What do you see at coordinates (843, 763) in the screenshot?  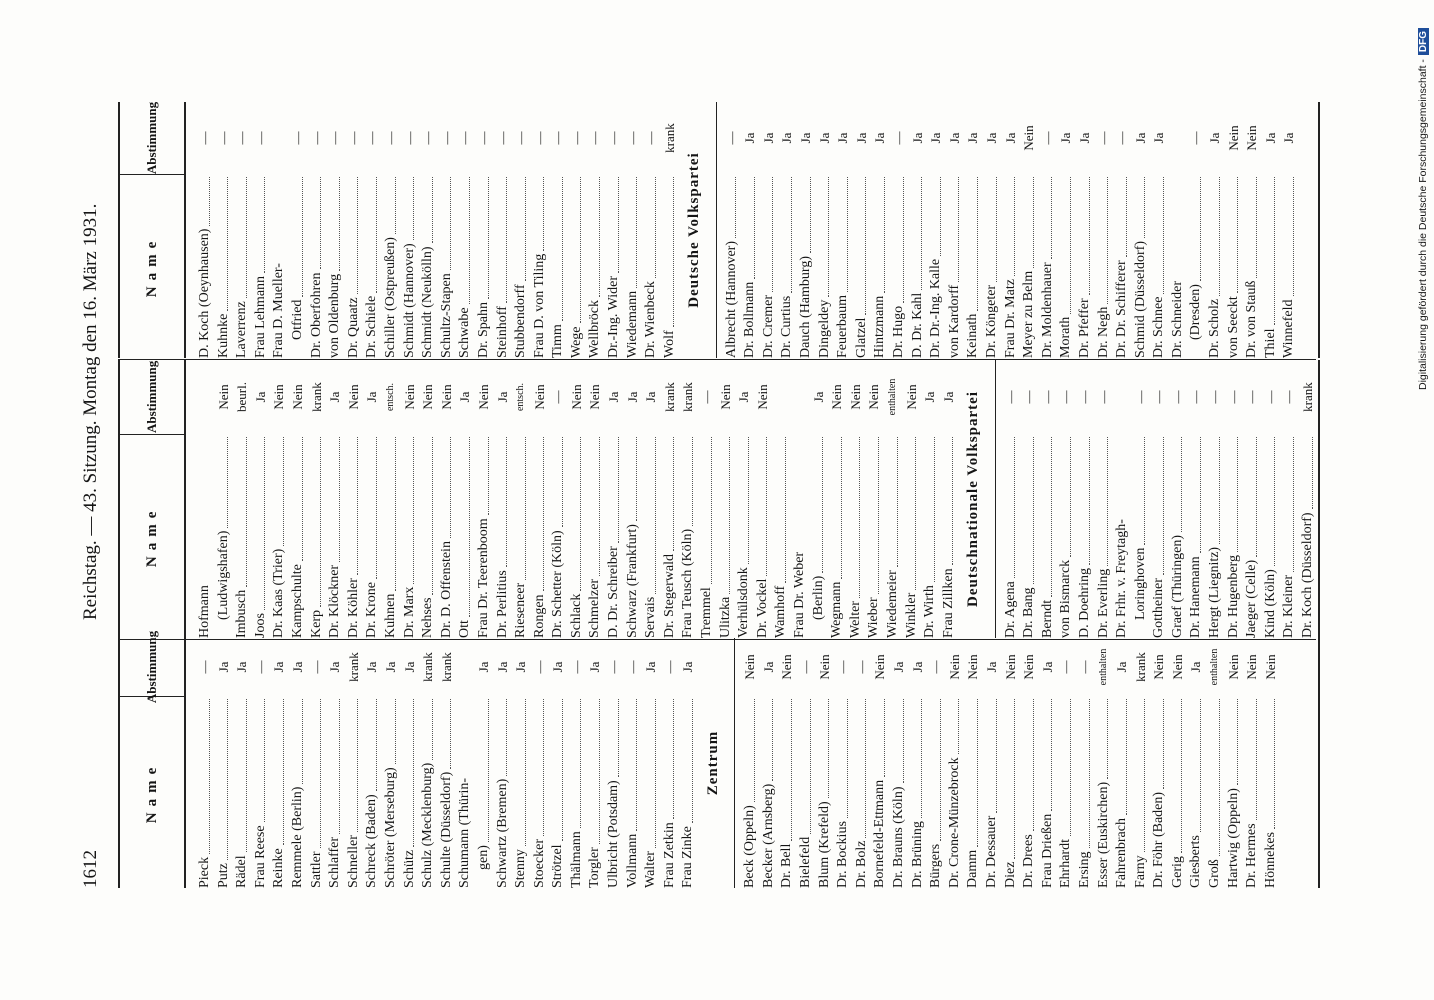 I see `member-row: Dr. Bockius —` at bounding box center [843, 763].